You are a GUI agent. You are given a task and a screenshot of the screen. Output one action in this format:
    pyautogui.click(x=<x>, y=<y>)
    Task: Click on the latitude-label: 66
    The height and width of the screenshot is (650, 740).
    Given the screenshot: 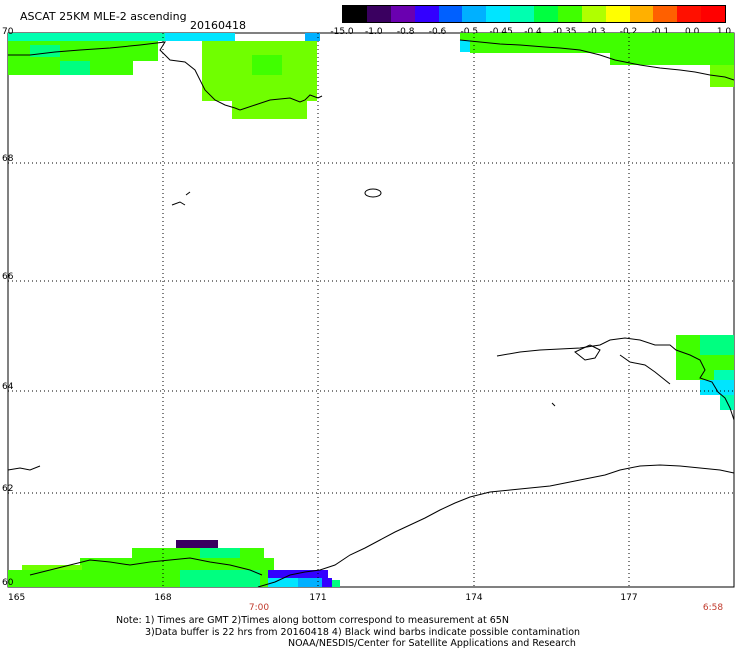 What is the action you would take?
    pyautogui.click(x=8, y=277)
    